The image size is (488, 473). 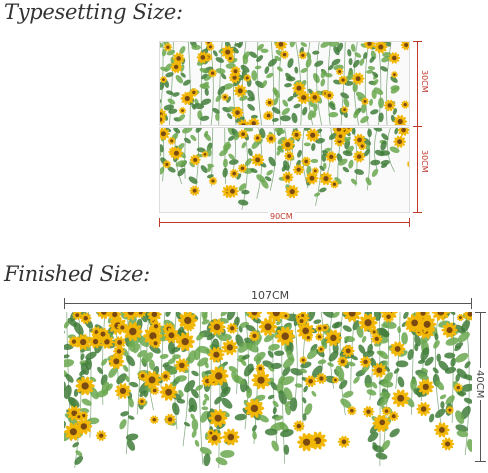 What do you see at coordinates (284, 83) in the screenshot?
I see `sunflower-vine-artwork-top` at bounding box center [284, 83].